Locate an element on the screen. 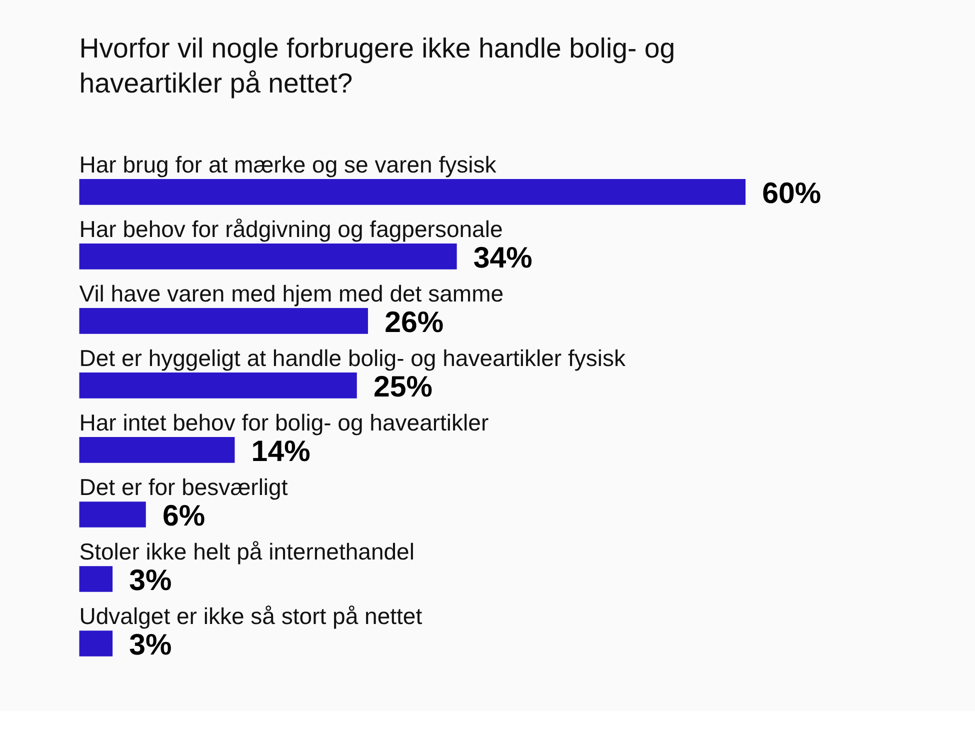  data-label: 26% is located at coordinates (414, 322).